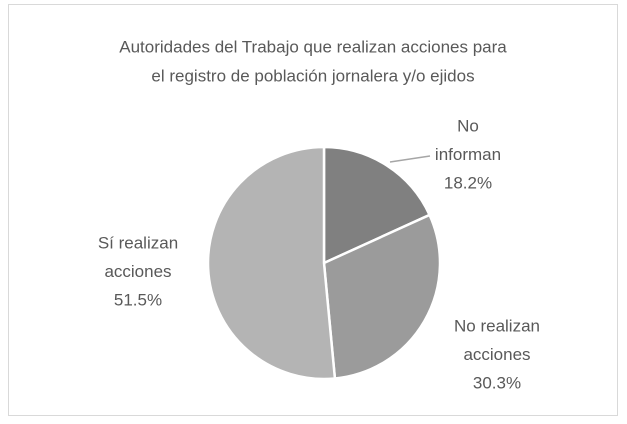  I want to click on leader-line, so click(410, 159).